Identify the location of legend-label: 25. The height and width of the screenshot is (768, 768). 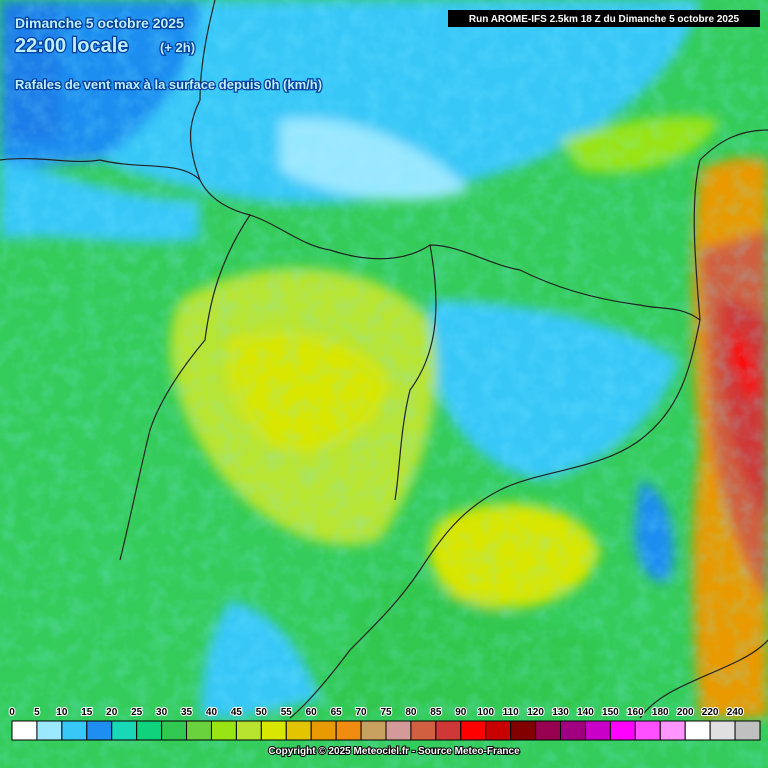
(137, 712).